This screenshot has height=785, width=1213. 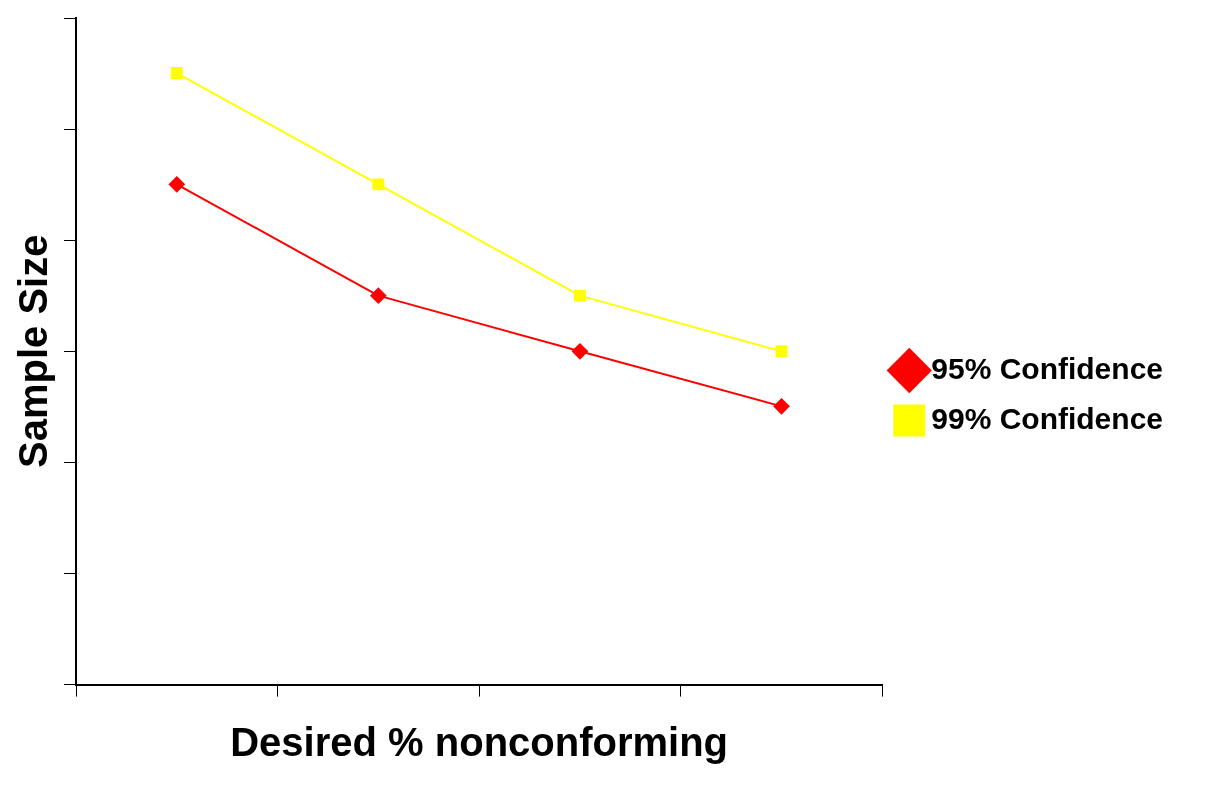 What do you see at coordinates (1047, 418) in the screenshot?
I see `legend-label: 99% Confidence` at bounding box center [1047, 418].